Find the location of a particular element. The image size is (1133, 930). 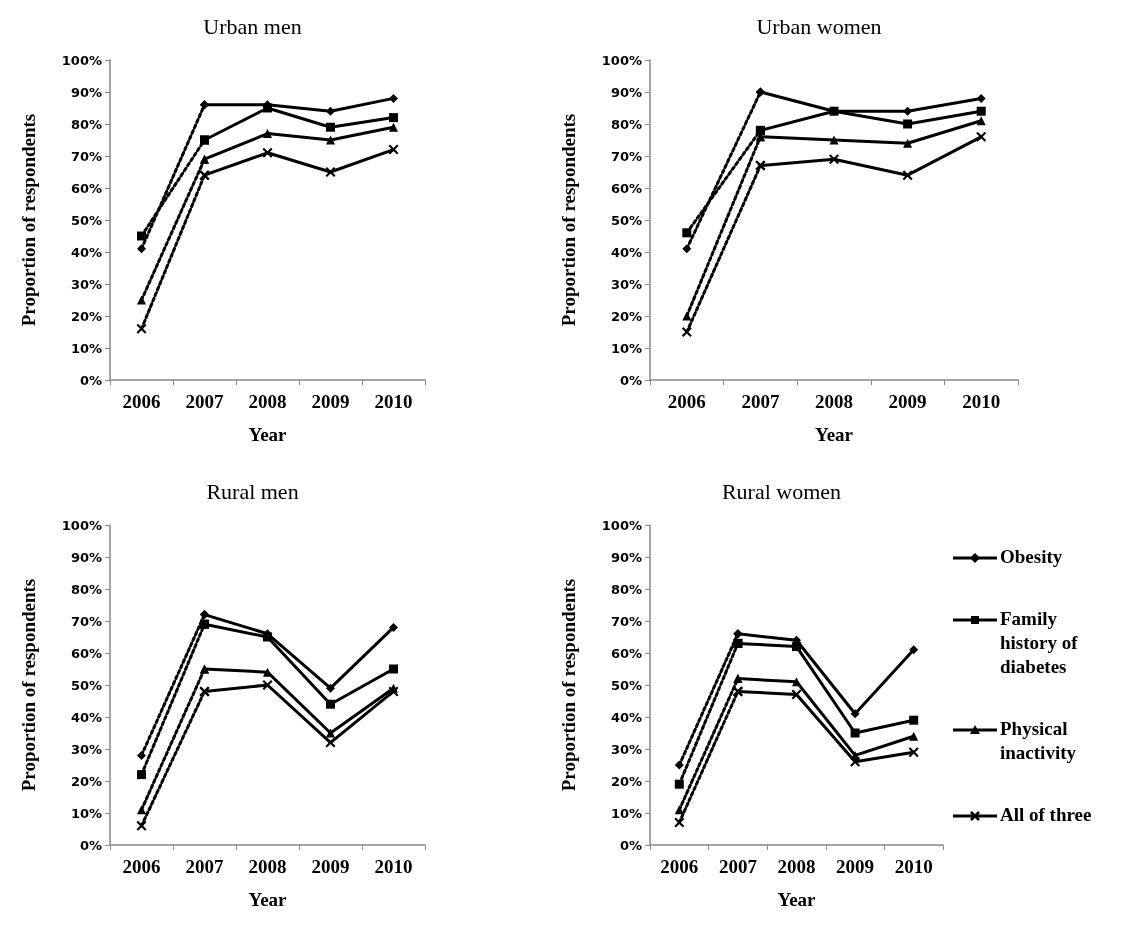

chart-title: Rural men is located at coordinates (252, 491).